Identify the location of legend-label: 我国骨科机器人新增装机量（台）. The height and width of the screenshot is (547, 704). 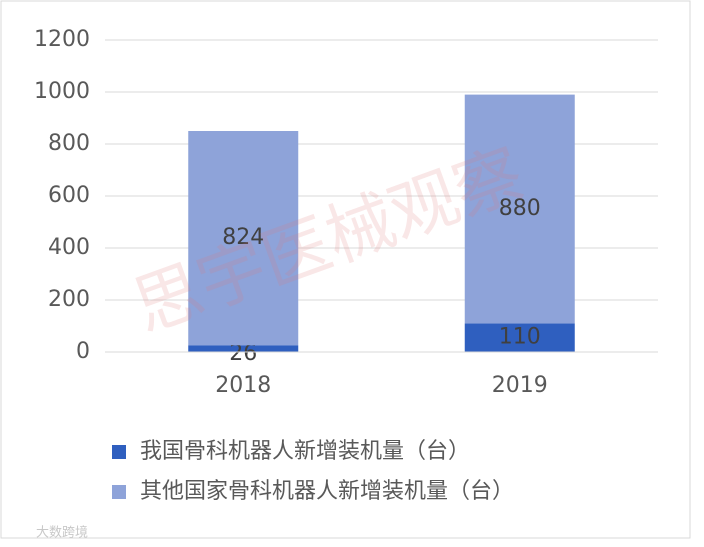
(305, 451).